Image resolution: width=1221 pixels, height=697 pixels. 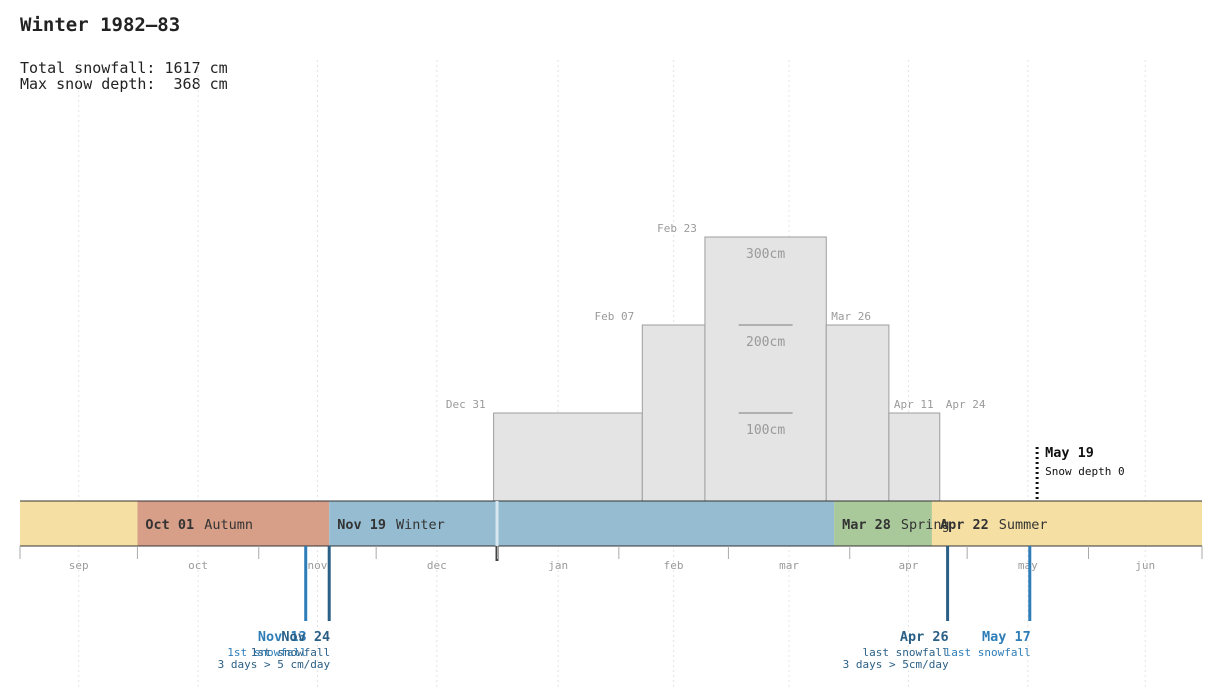 I want to click on month-label: feb, so click(x=674, y=565).